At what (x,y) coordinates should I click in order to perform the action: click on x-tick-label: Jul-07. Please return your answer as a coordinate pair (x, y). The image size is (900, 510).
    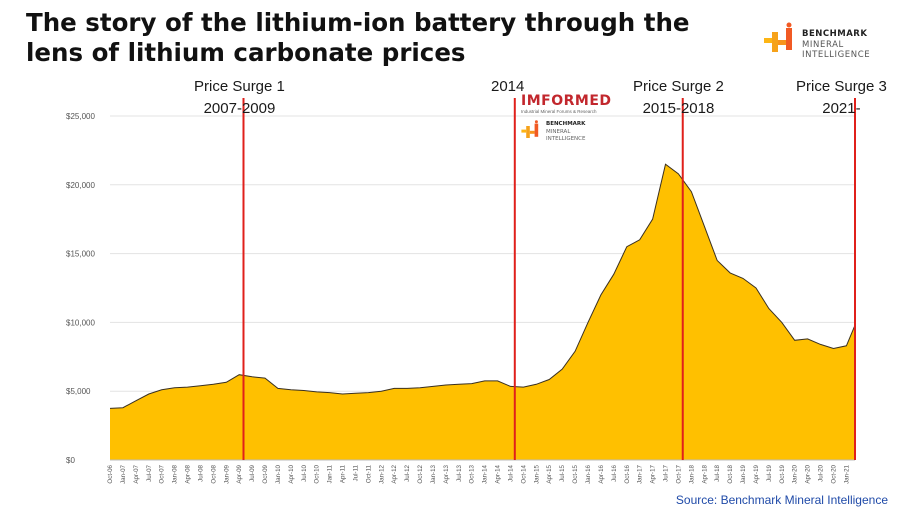
    Looking at the image, I should click on (149, 472).